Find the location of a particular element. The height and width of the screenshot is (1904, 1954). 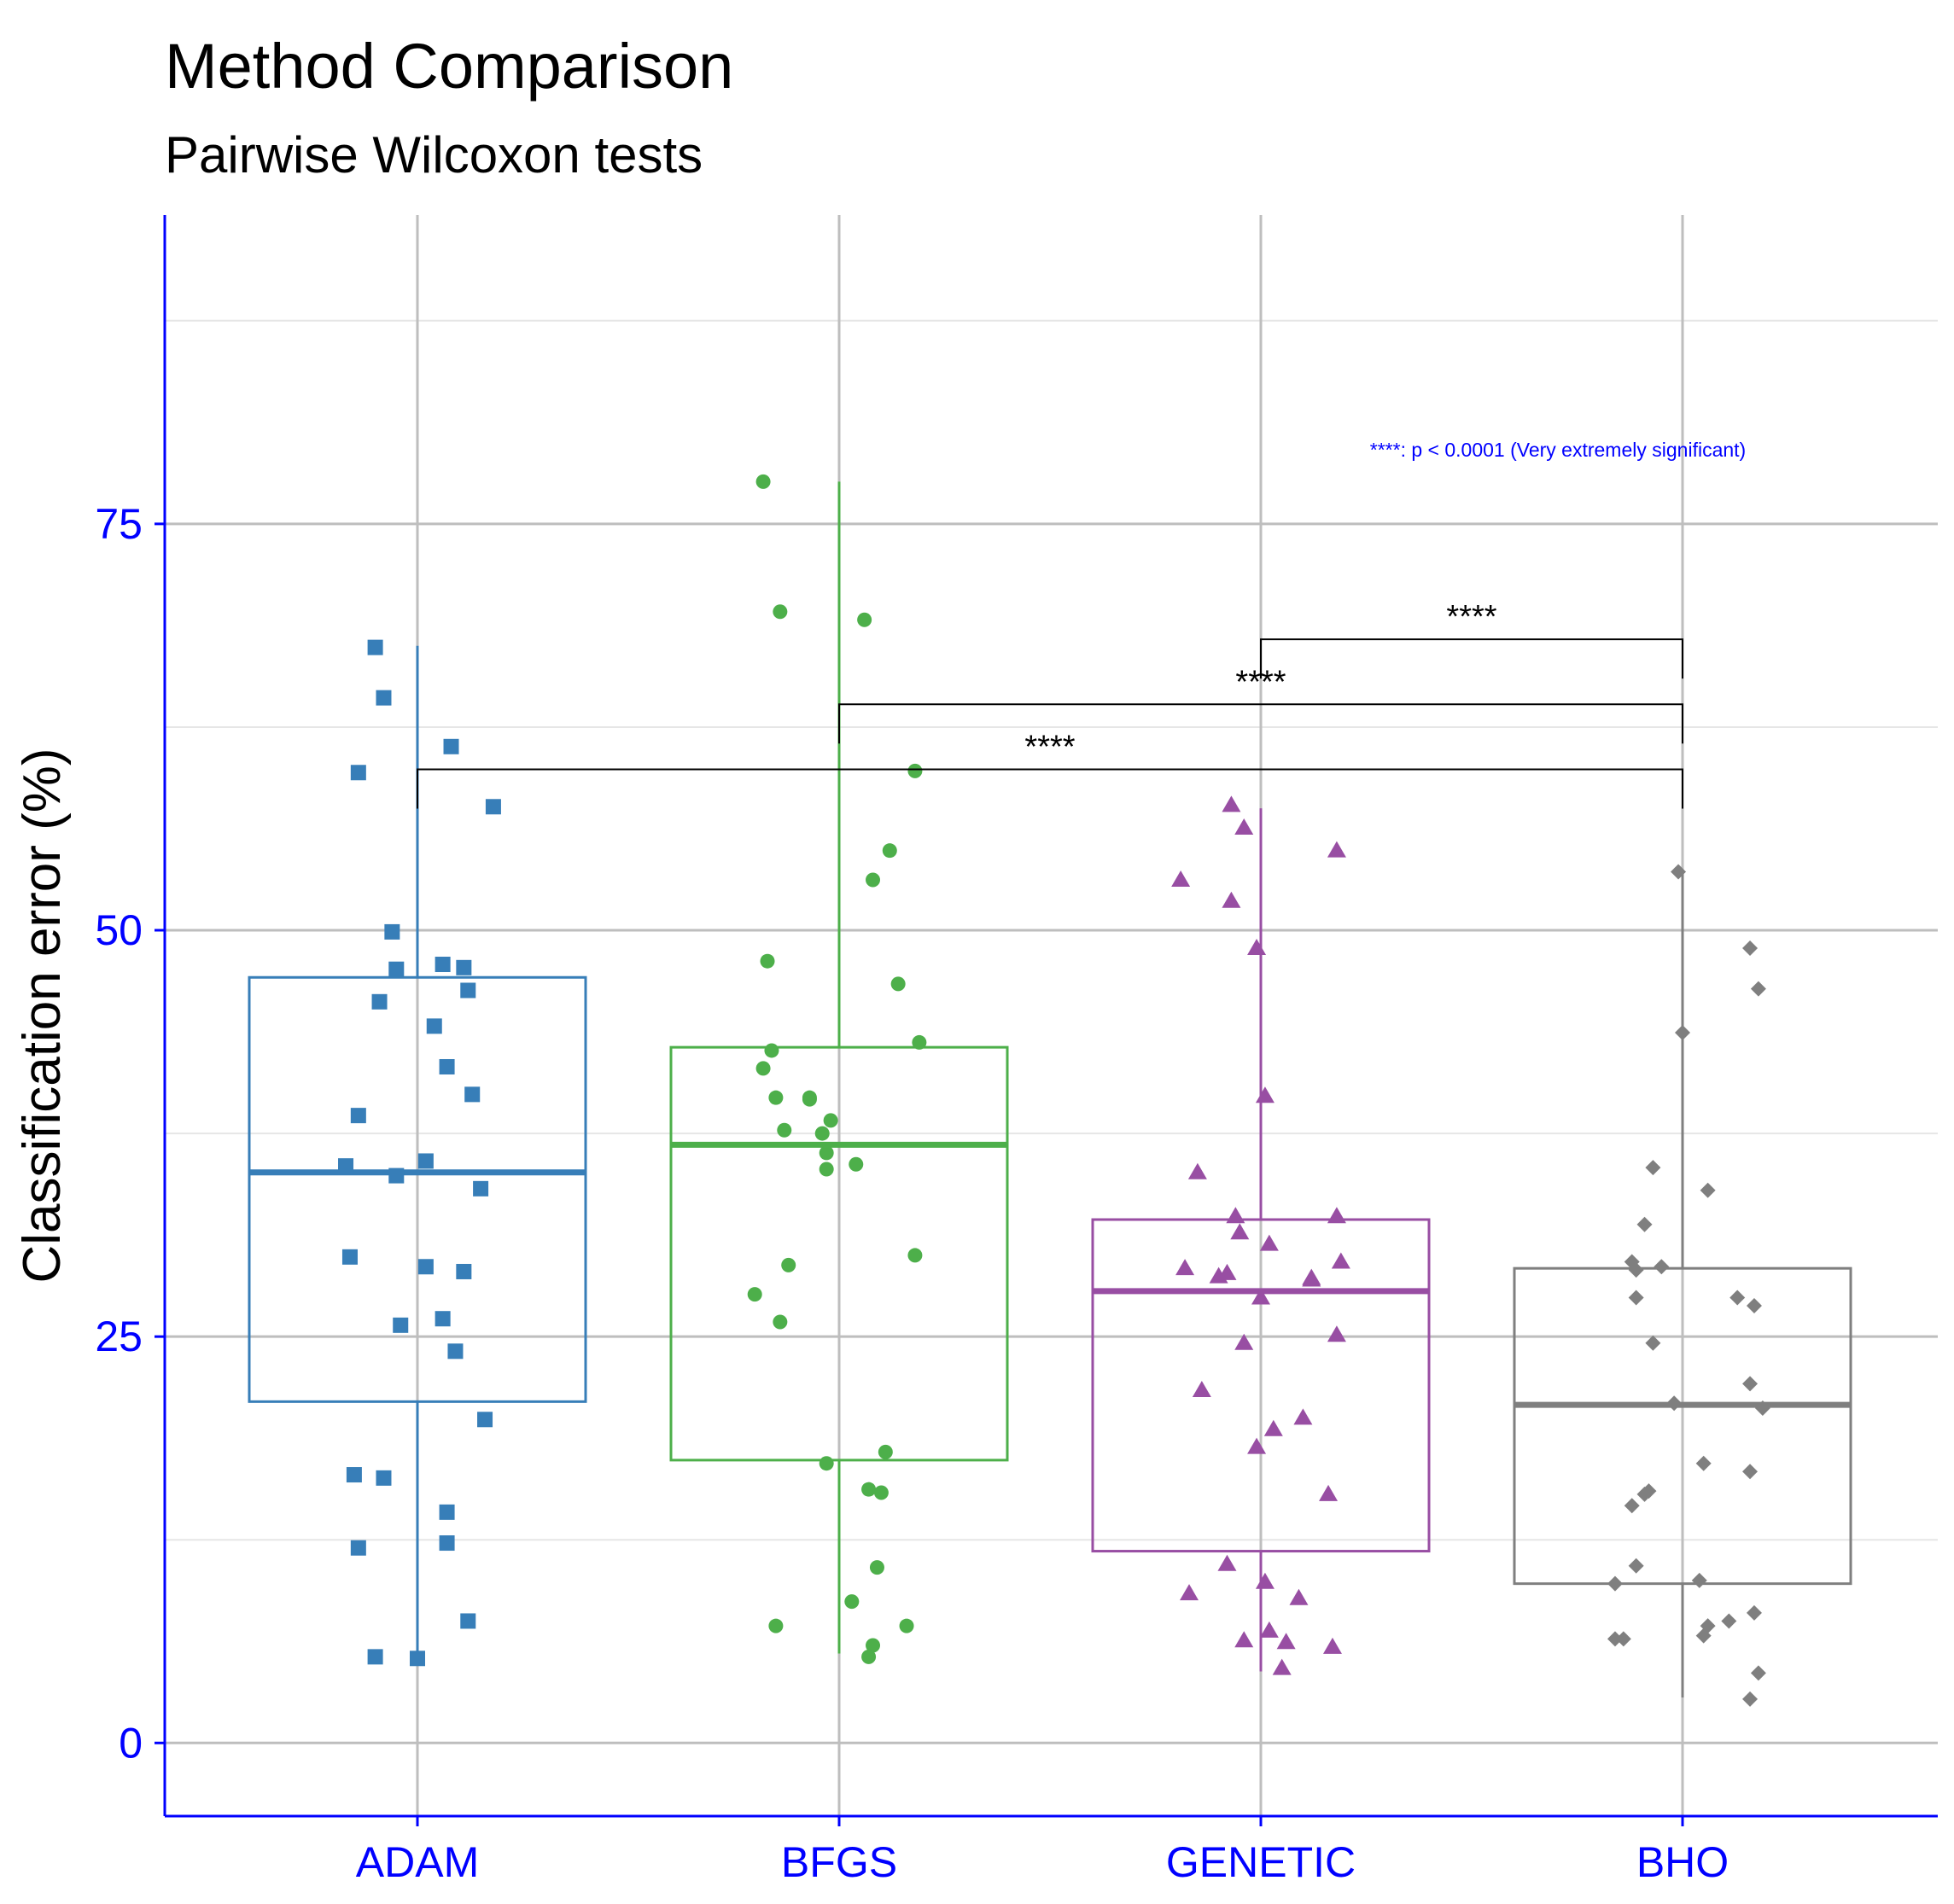

significance-brackets: ************ is located at coordinates (1050, 704).